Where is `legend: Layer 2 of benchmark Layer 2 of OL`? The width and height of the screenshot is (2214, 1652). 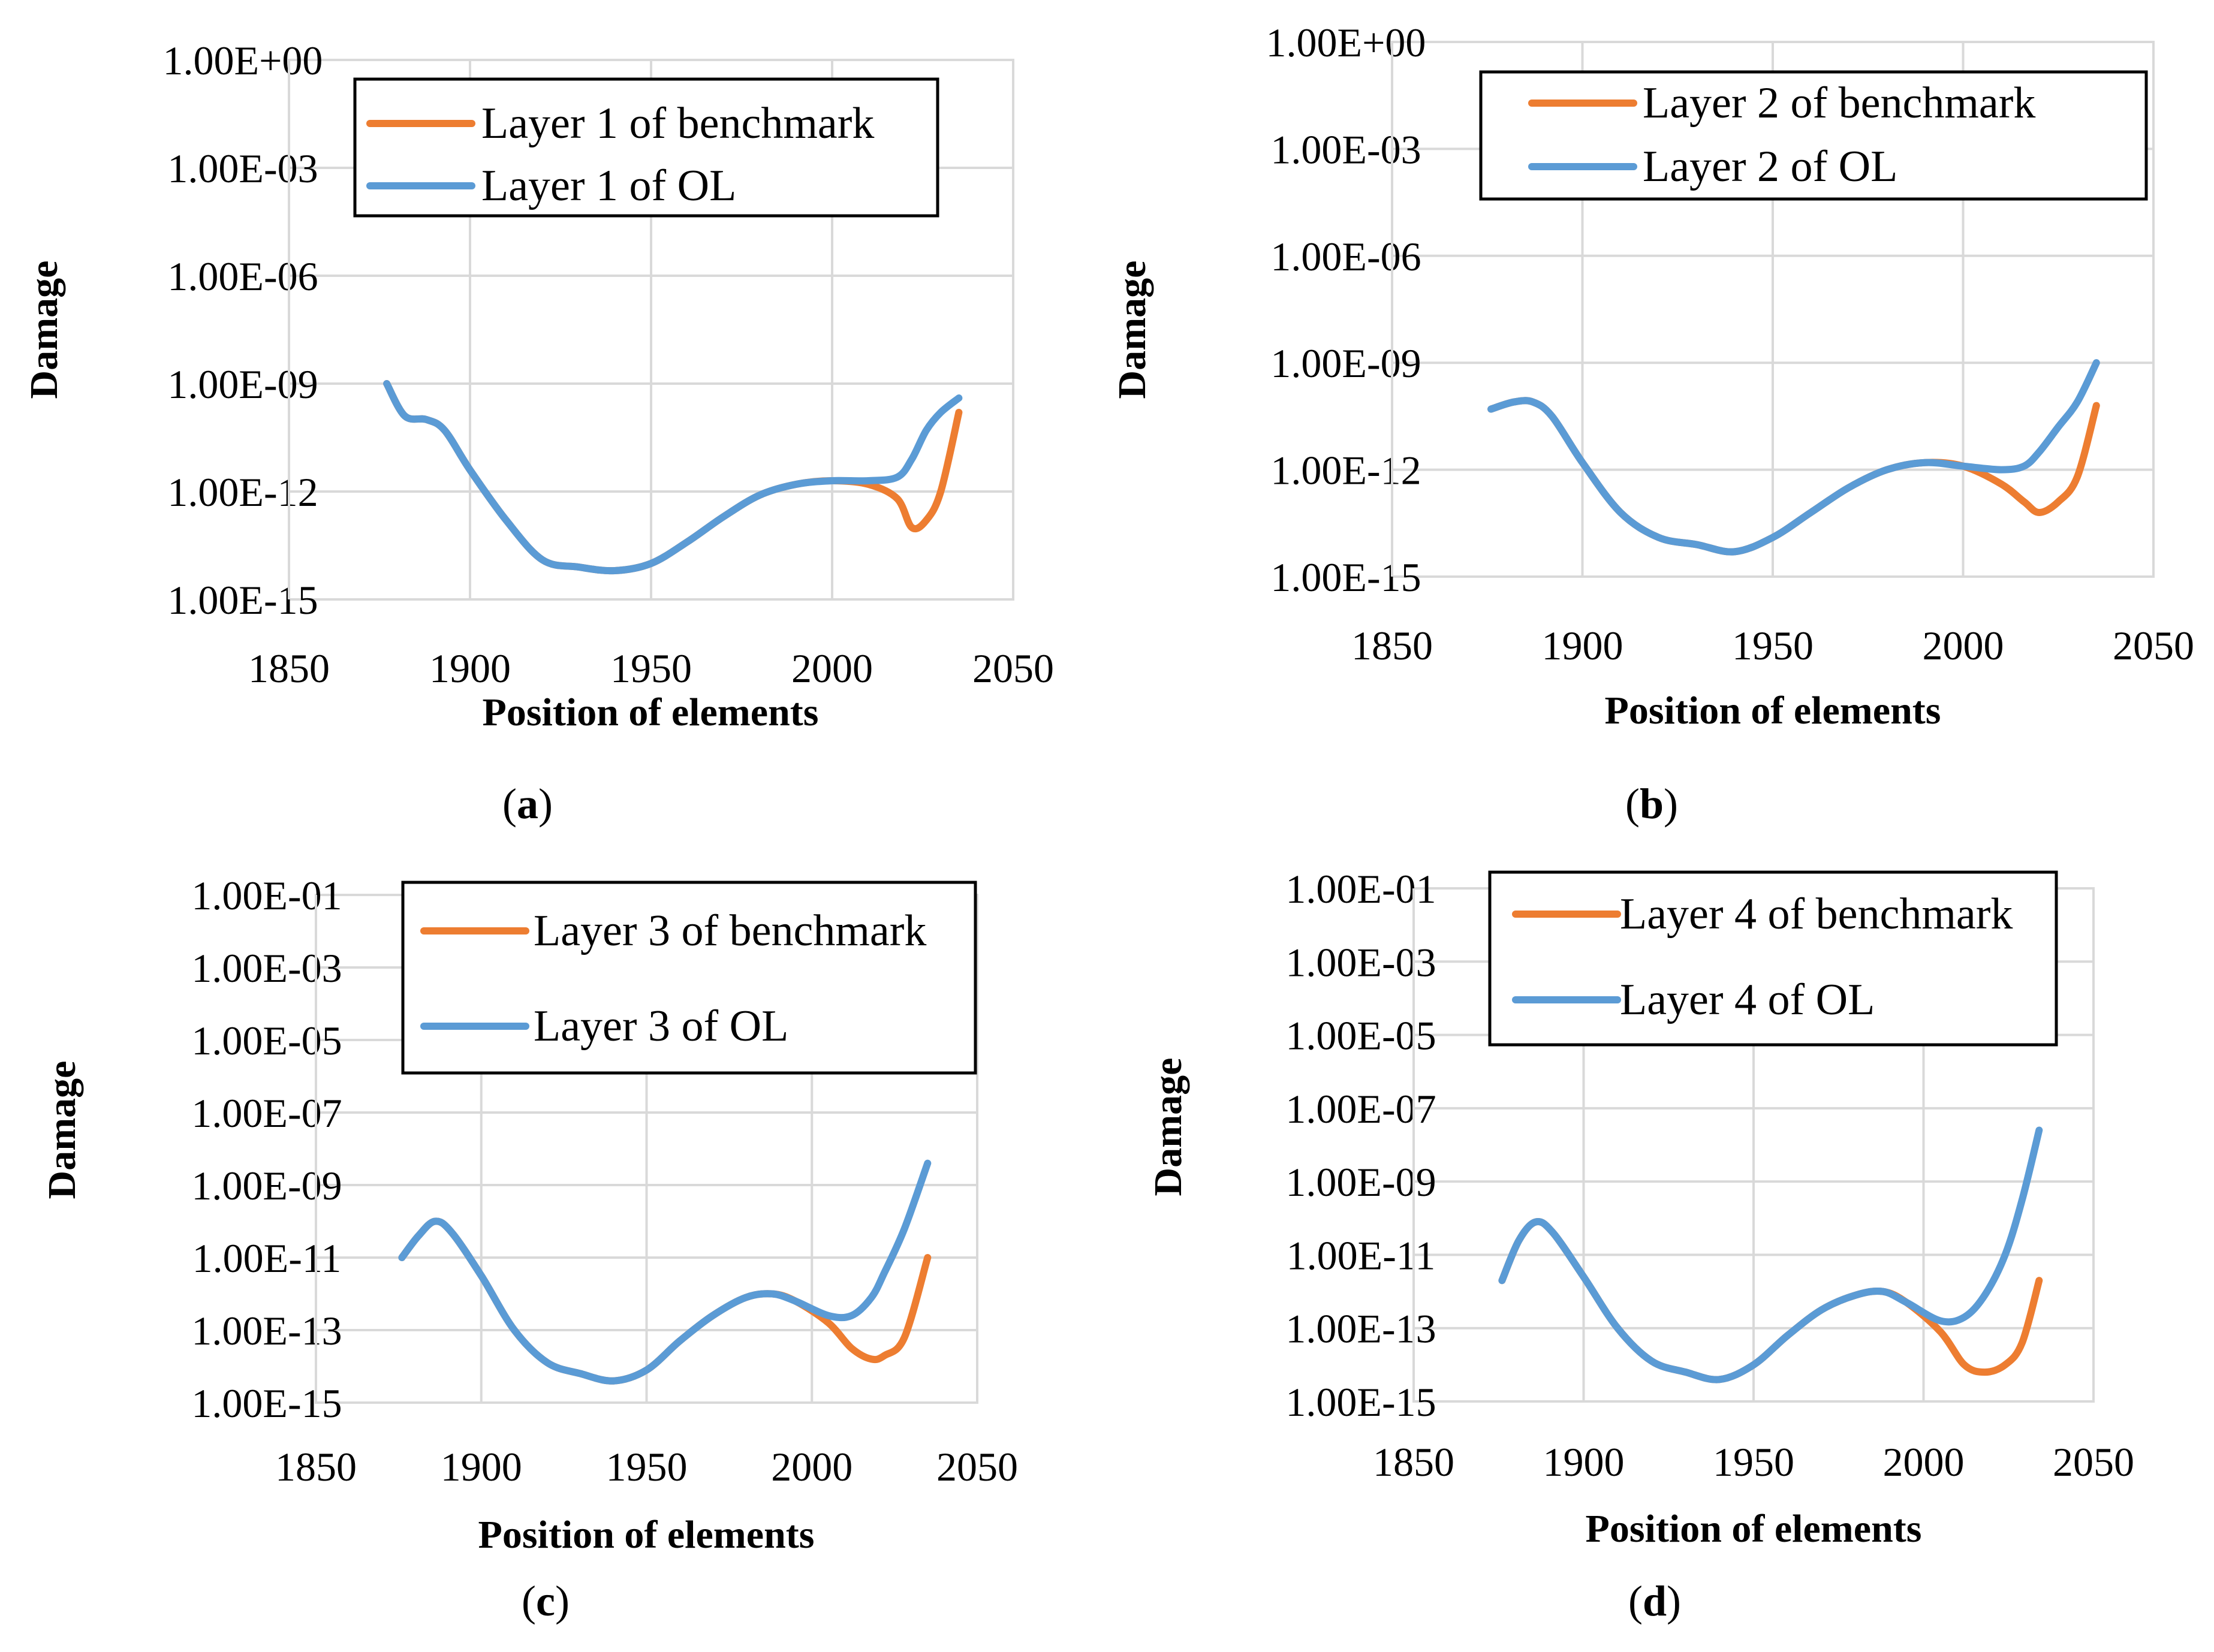
legend: Layer 2 of benchmark Layer 2 of OL is located at coordinates (1813, 135).